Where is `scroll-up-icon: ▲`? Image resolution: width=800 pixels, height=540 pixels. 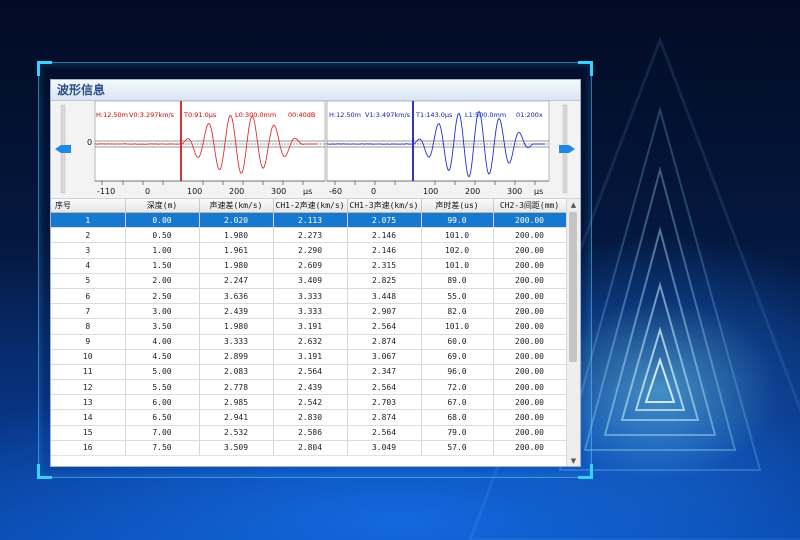
scroll-up-icon: ▲ is located at coordinates (573, 205).